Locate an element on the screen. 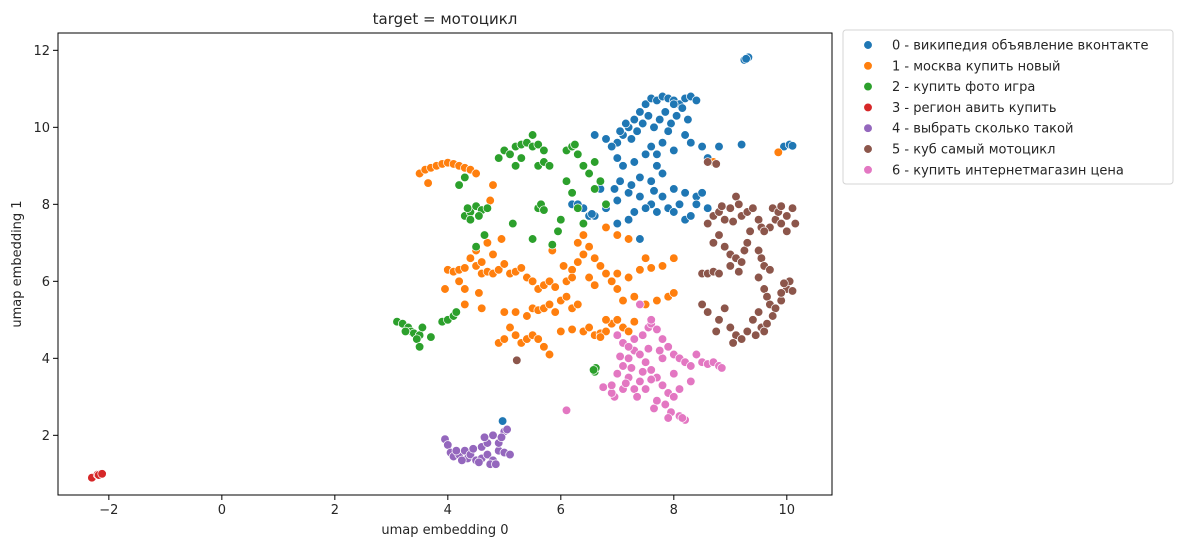  y-tick-label-2: 6 is located at coordinates (46, 282).